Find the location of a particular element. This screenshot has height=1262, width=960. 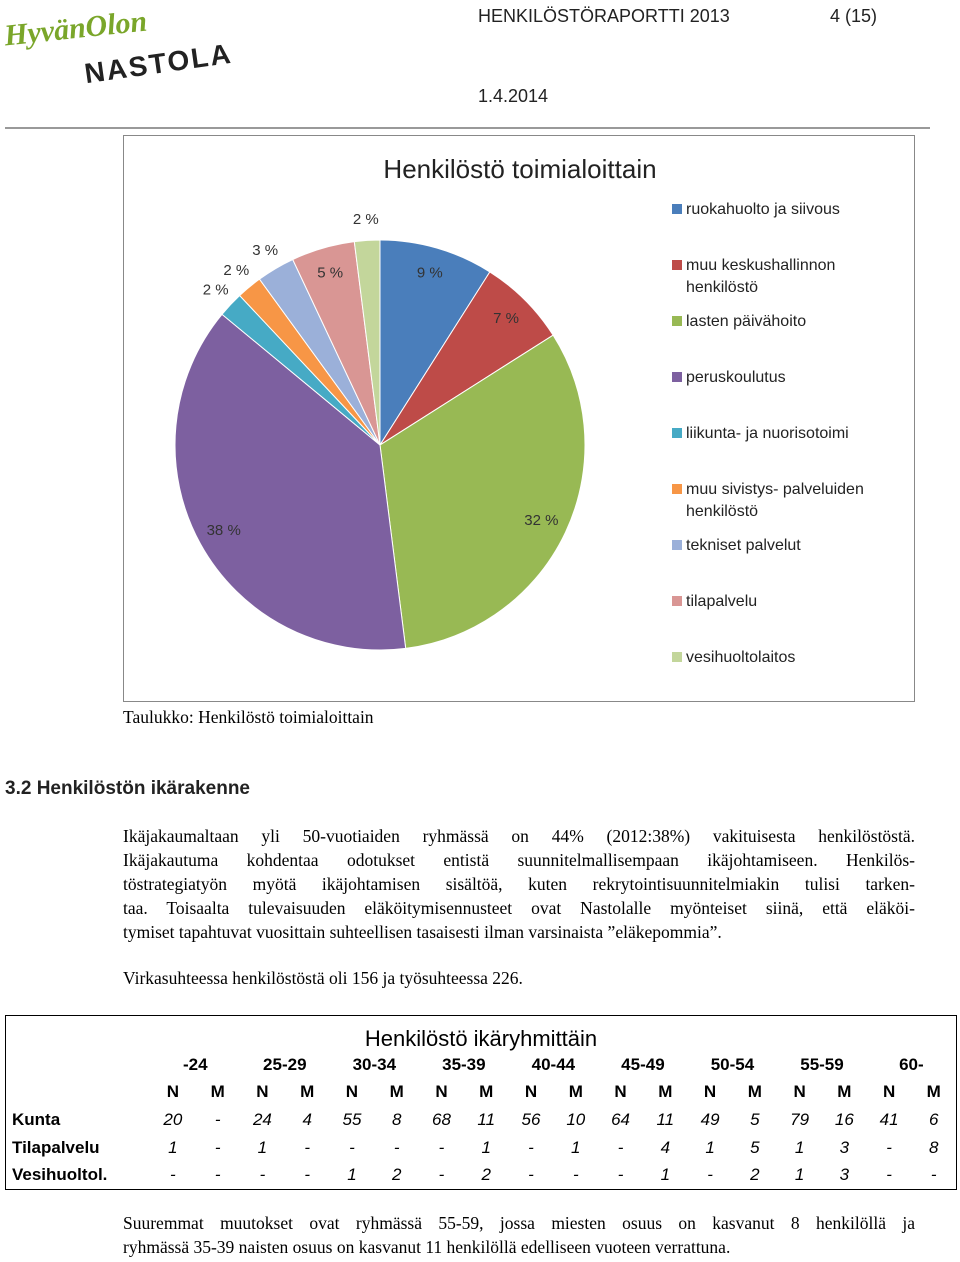

slice-label: 32 % is located at coordinates (541, 520).